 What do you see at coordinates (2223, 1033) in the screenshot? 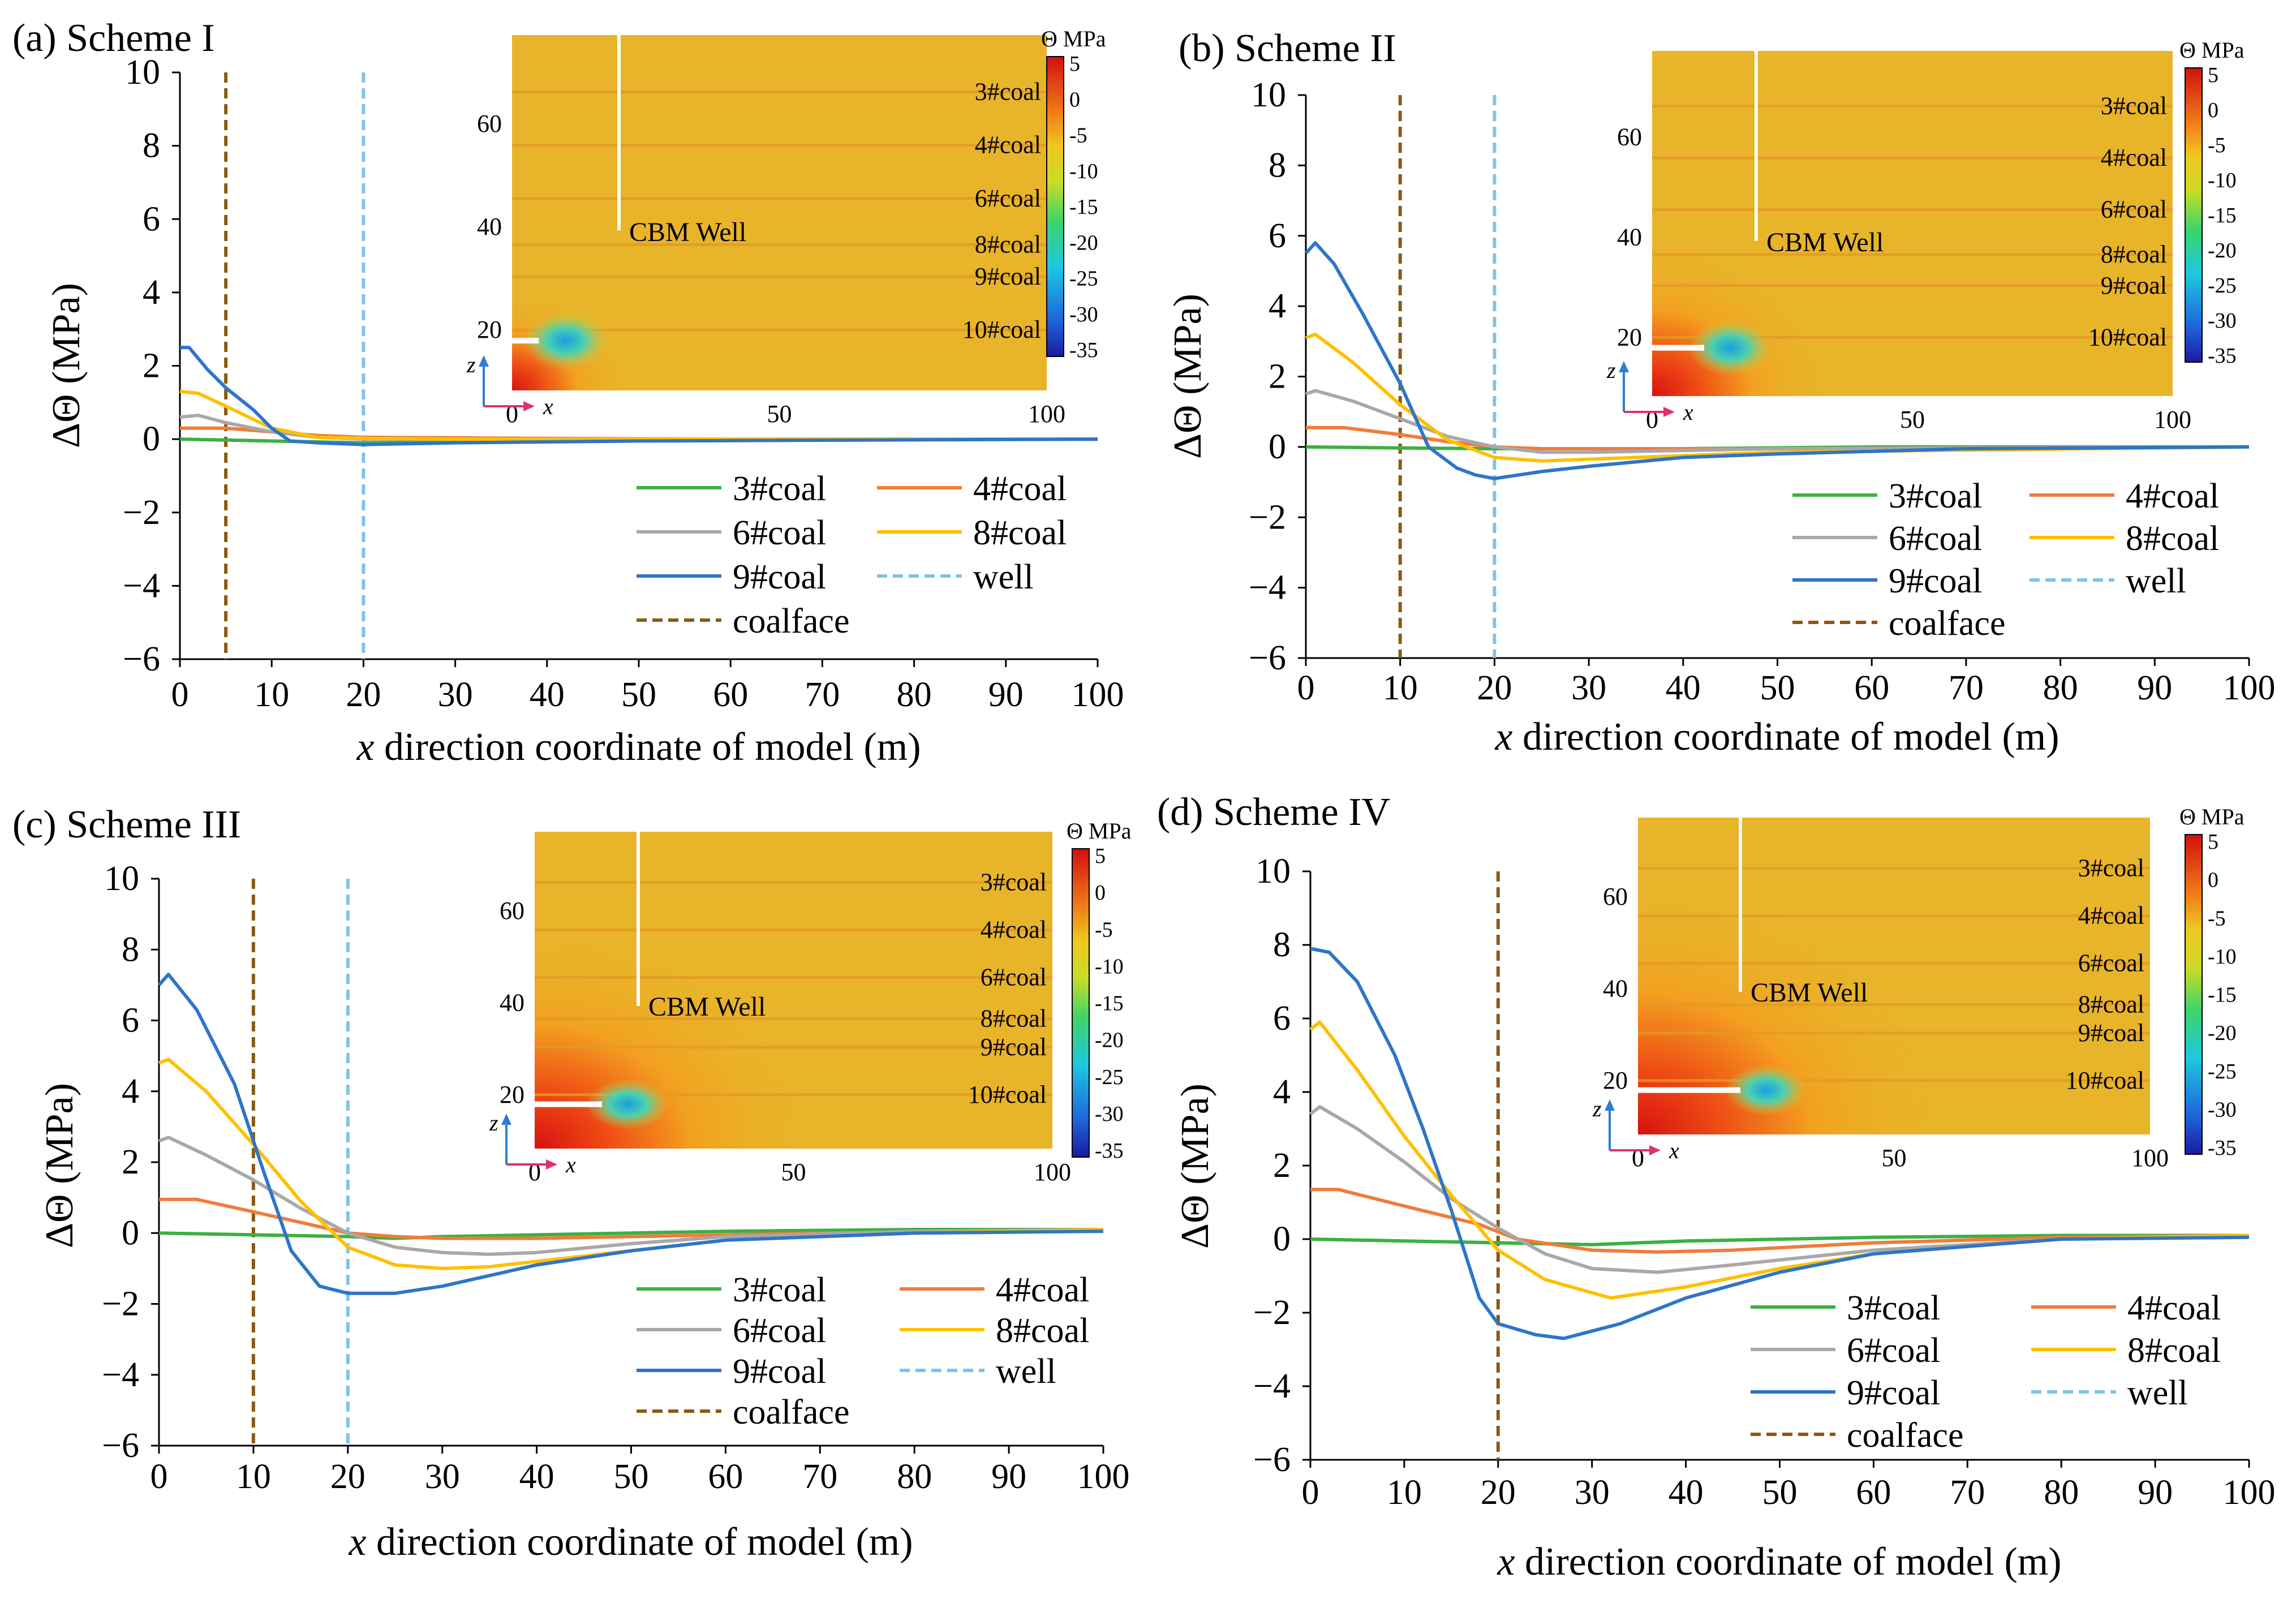
I see `colorbar-tick: -20` at bounding box center [2223, 1033].